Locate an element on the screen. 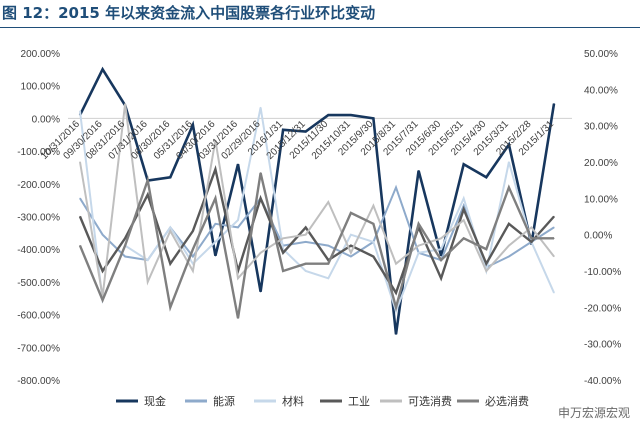 The image size is (640, 427). legend-label-1: 能源 is located at coordinates (224, 401).